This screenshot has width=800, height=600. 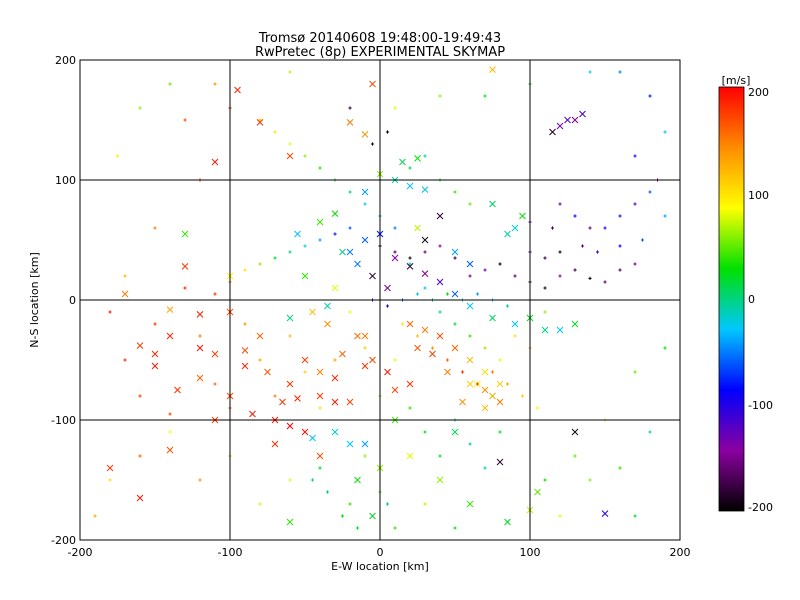 I want to click on colorbar-tick-label: -100, so click(x=760, y=405).